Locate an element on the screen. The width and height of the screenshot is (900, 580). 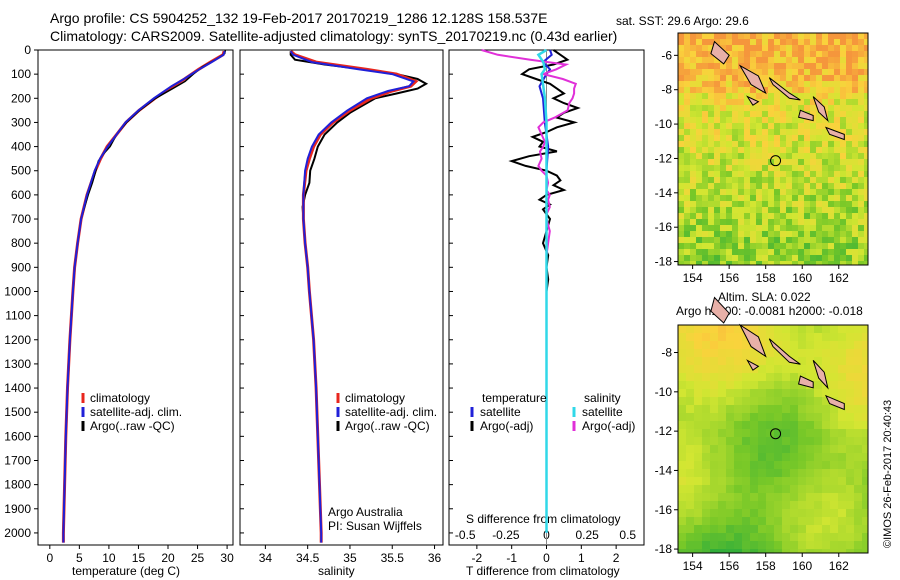
sst-lat-tick-label: -10 is located at coordinates (664, 124).